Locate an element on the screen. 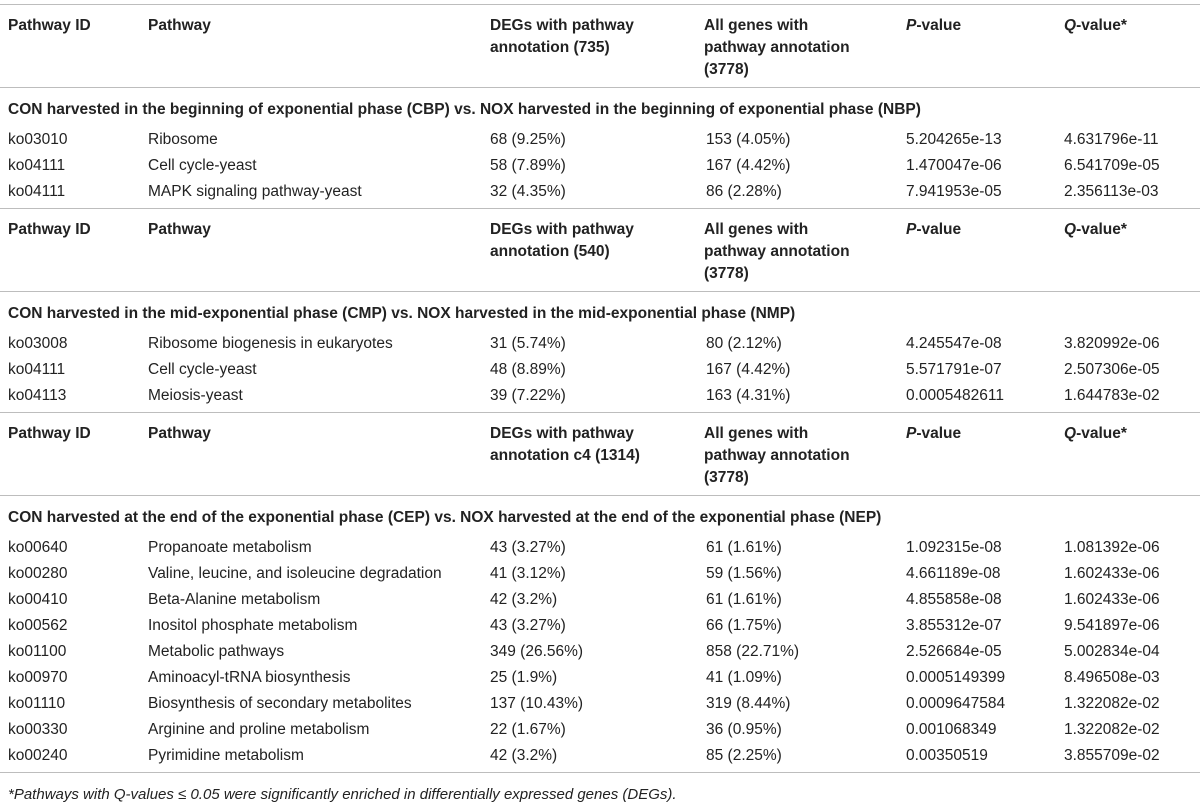  cell-p-value: 0.0005149399 is located at coordinates (956, 677).